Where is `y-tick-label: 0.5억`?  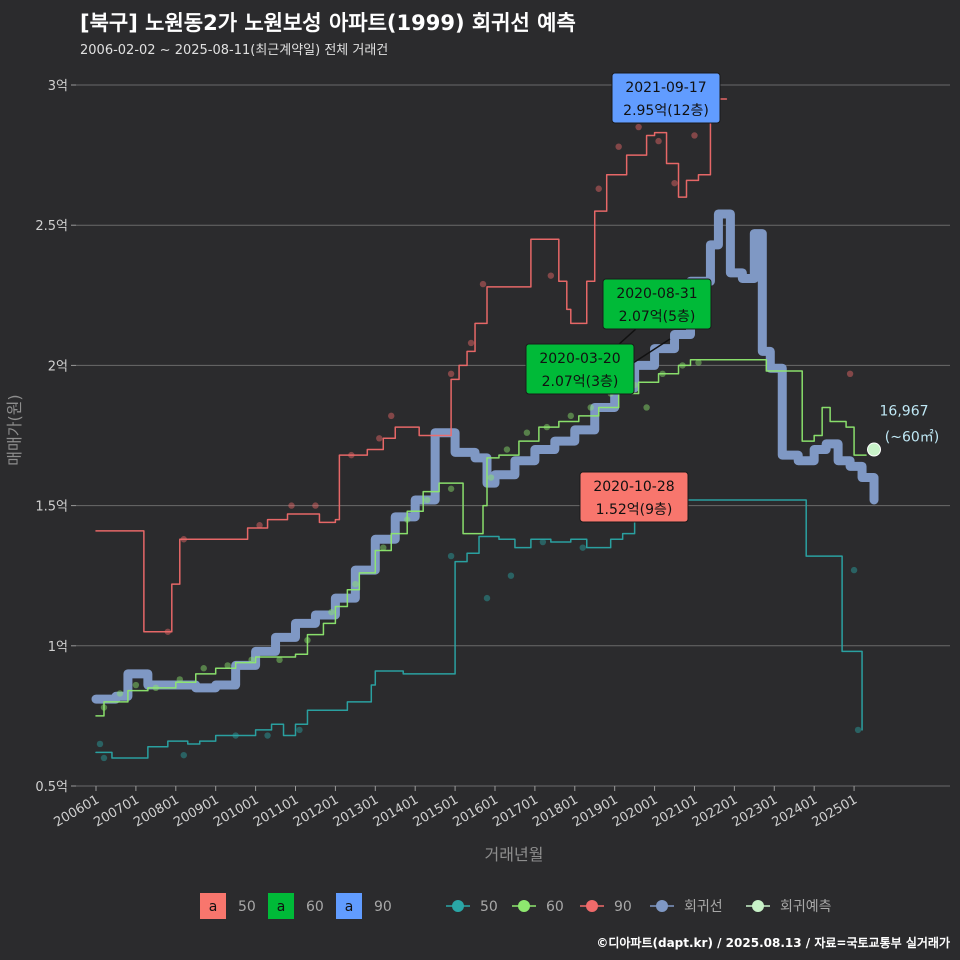 y-tick-label: 0.5억 is located at coordinates (51, 787).